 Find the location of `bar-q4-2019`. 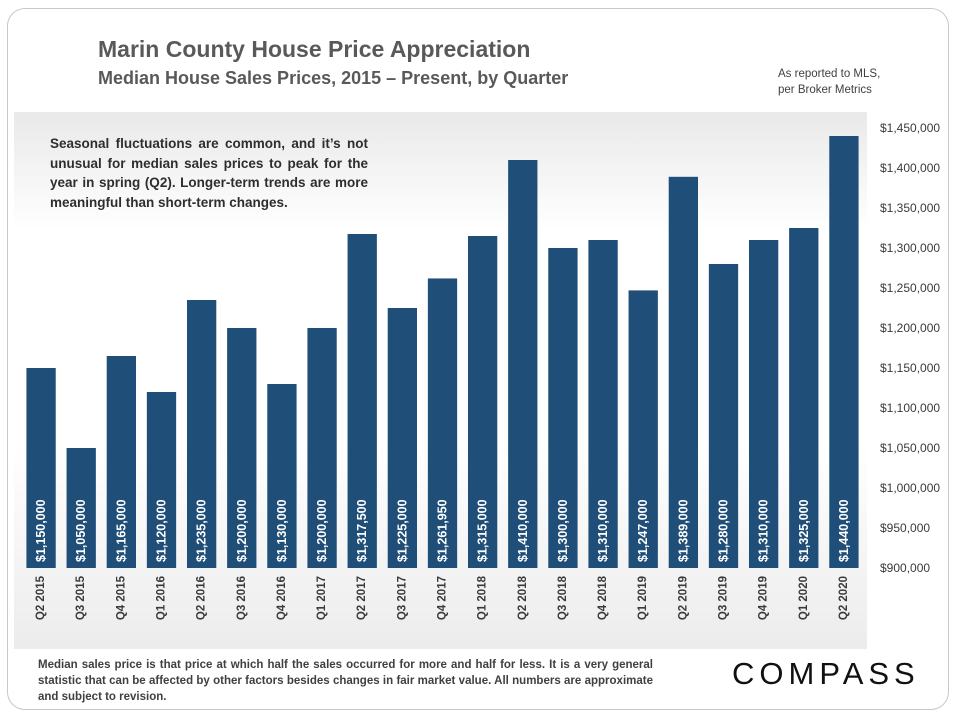

bar-q4-2019 is located at coordinates (763, 404).